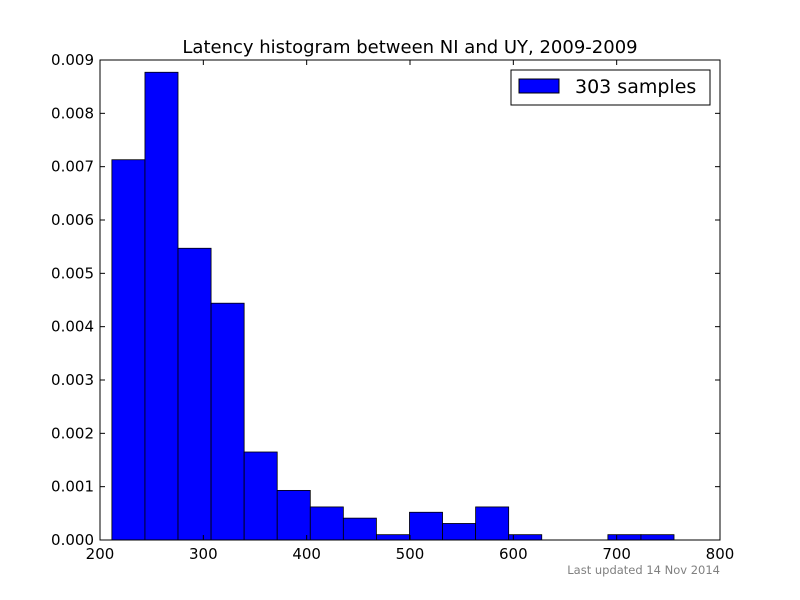 This screenshot has height=600, width=800. I want to click on legend: 303 samples, so click(610, 87).